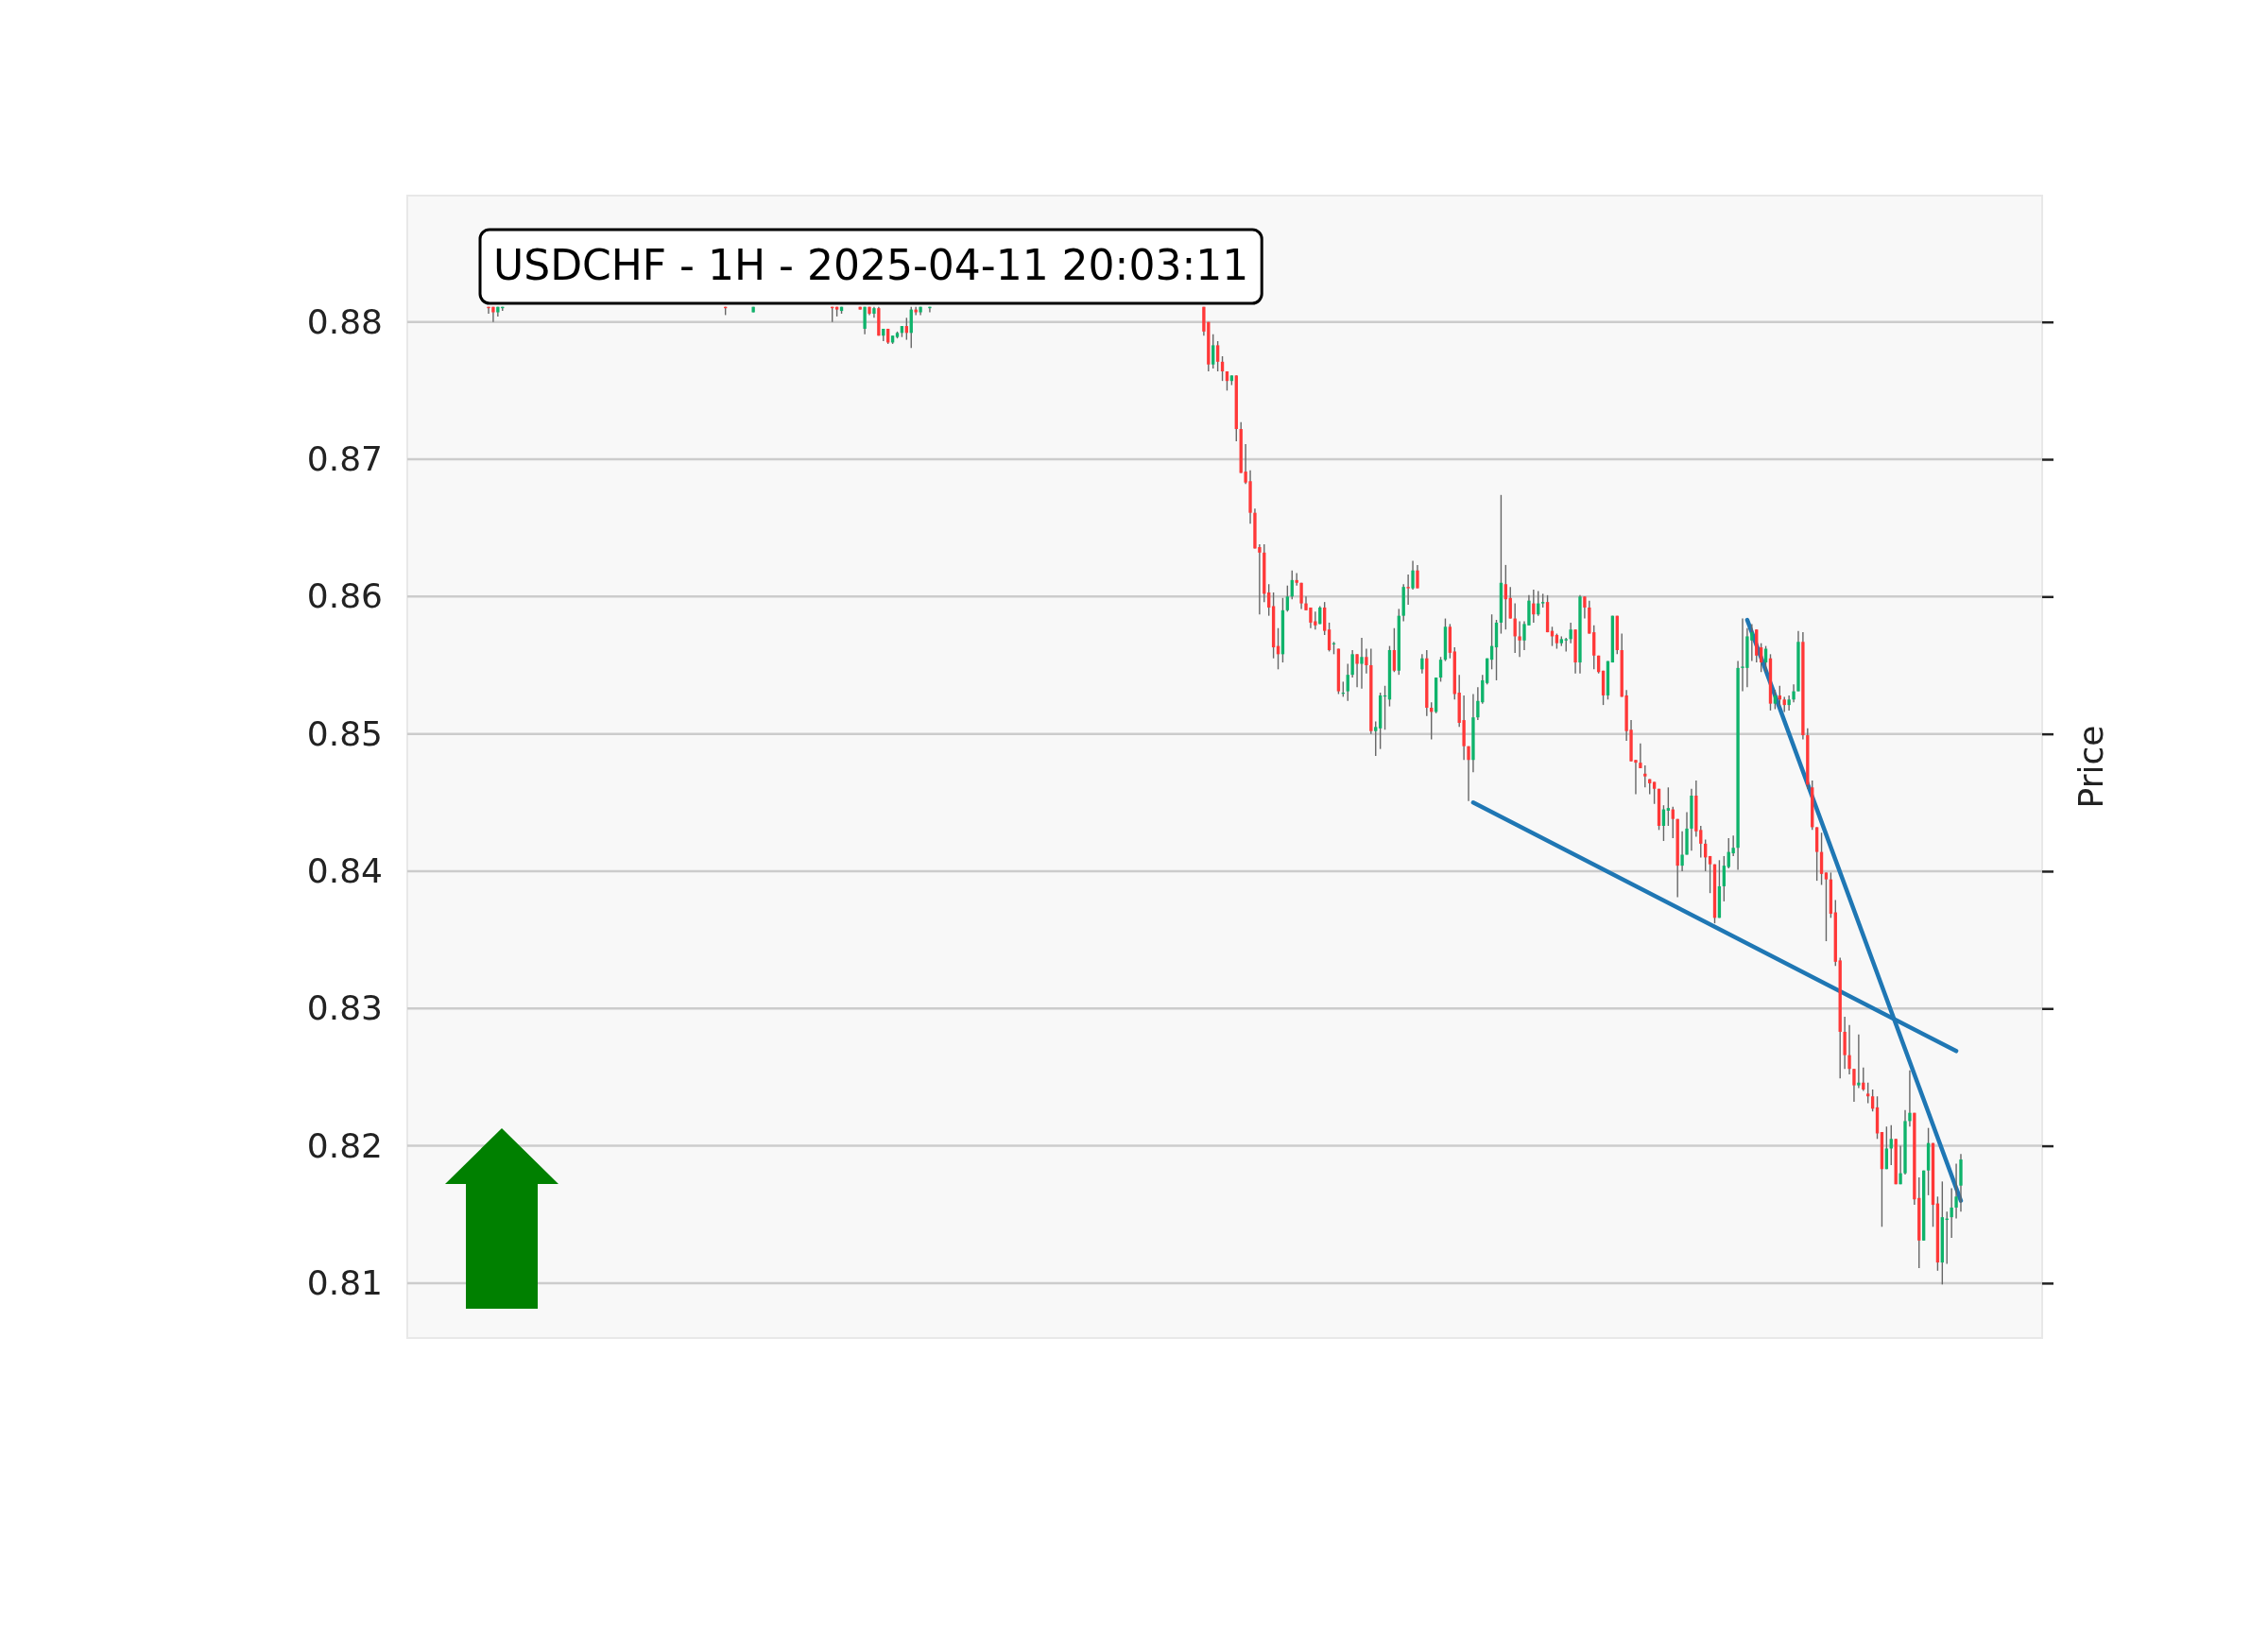 This screenshot has width=2268, height=1630. Describe the element at coordinates (2090, 767) in the screenshot. I see `y-axis-title: Price` at that location.